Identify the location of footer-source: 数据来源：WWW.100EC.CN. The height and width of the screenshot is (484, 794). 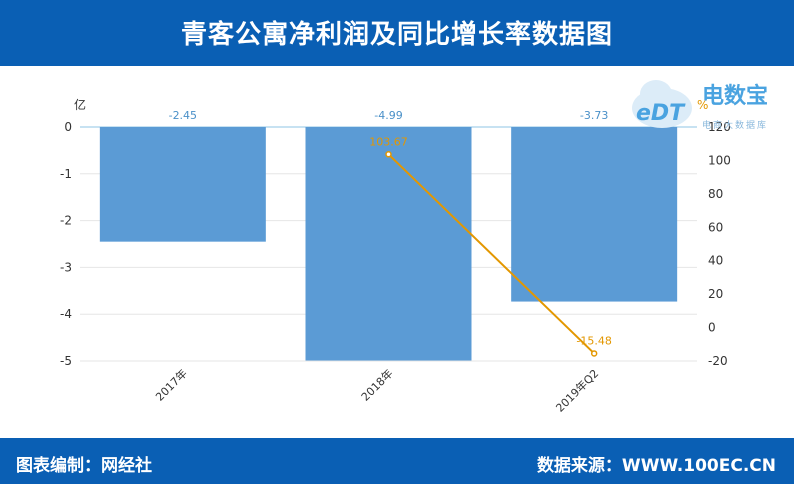
(656, 466).